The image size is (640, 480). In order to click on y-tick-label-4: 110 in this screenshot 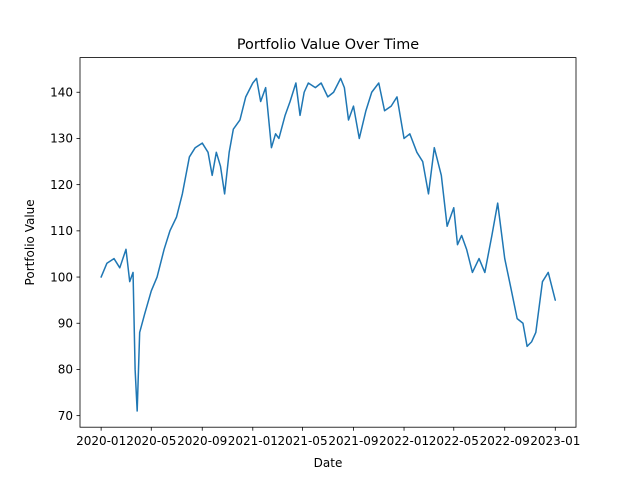, I will do `click(61, 231)`.